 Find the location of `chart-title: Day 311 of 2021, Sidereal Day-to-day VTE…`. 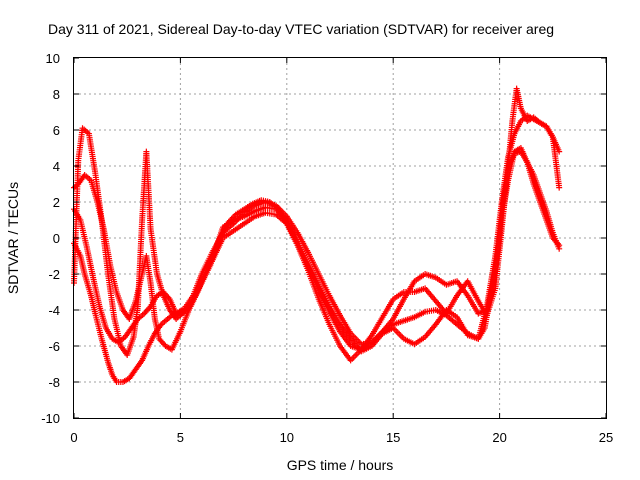

chart-title: Day 311 of 2021, Sidereal Day-to-day VTE… is located at coordinates (301, 29).